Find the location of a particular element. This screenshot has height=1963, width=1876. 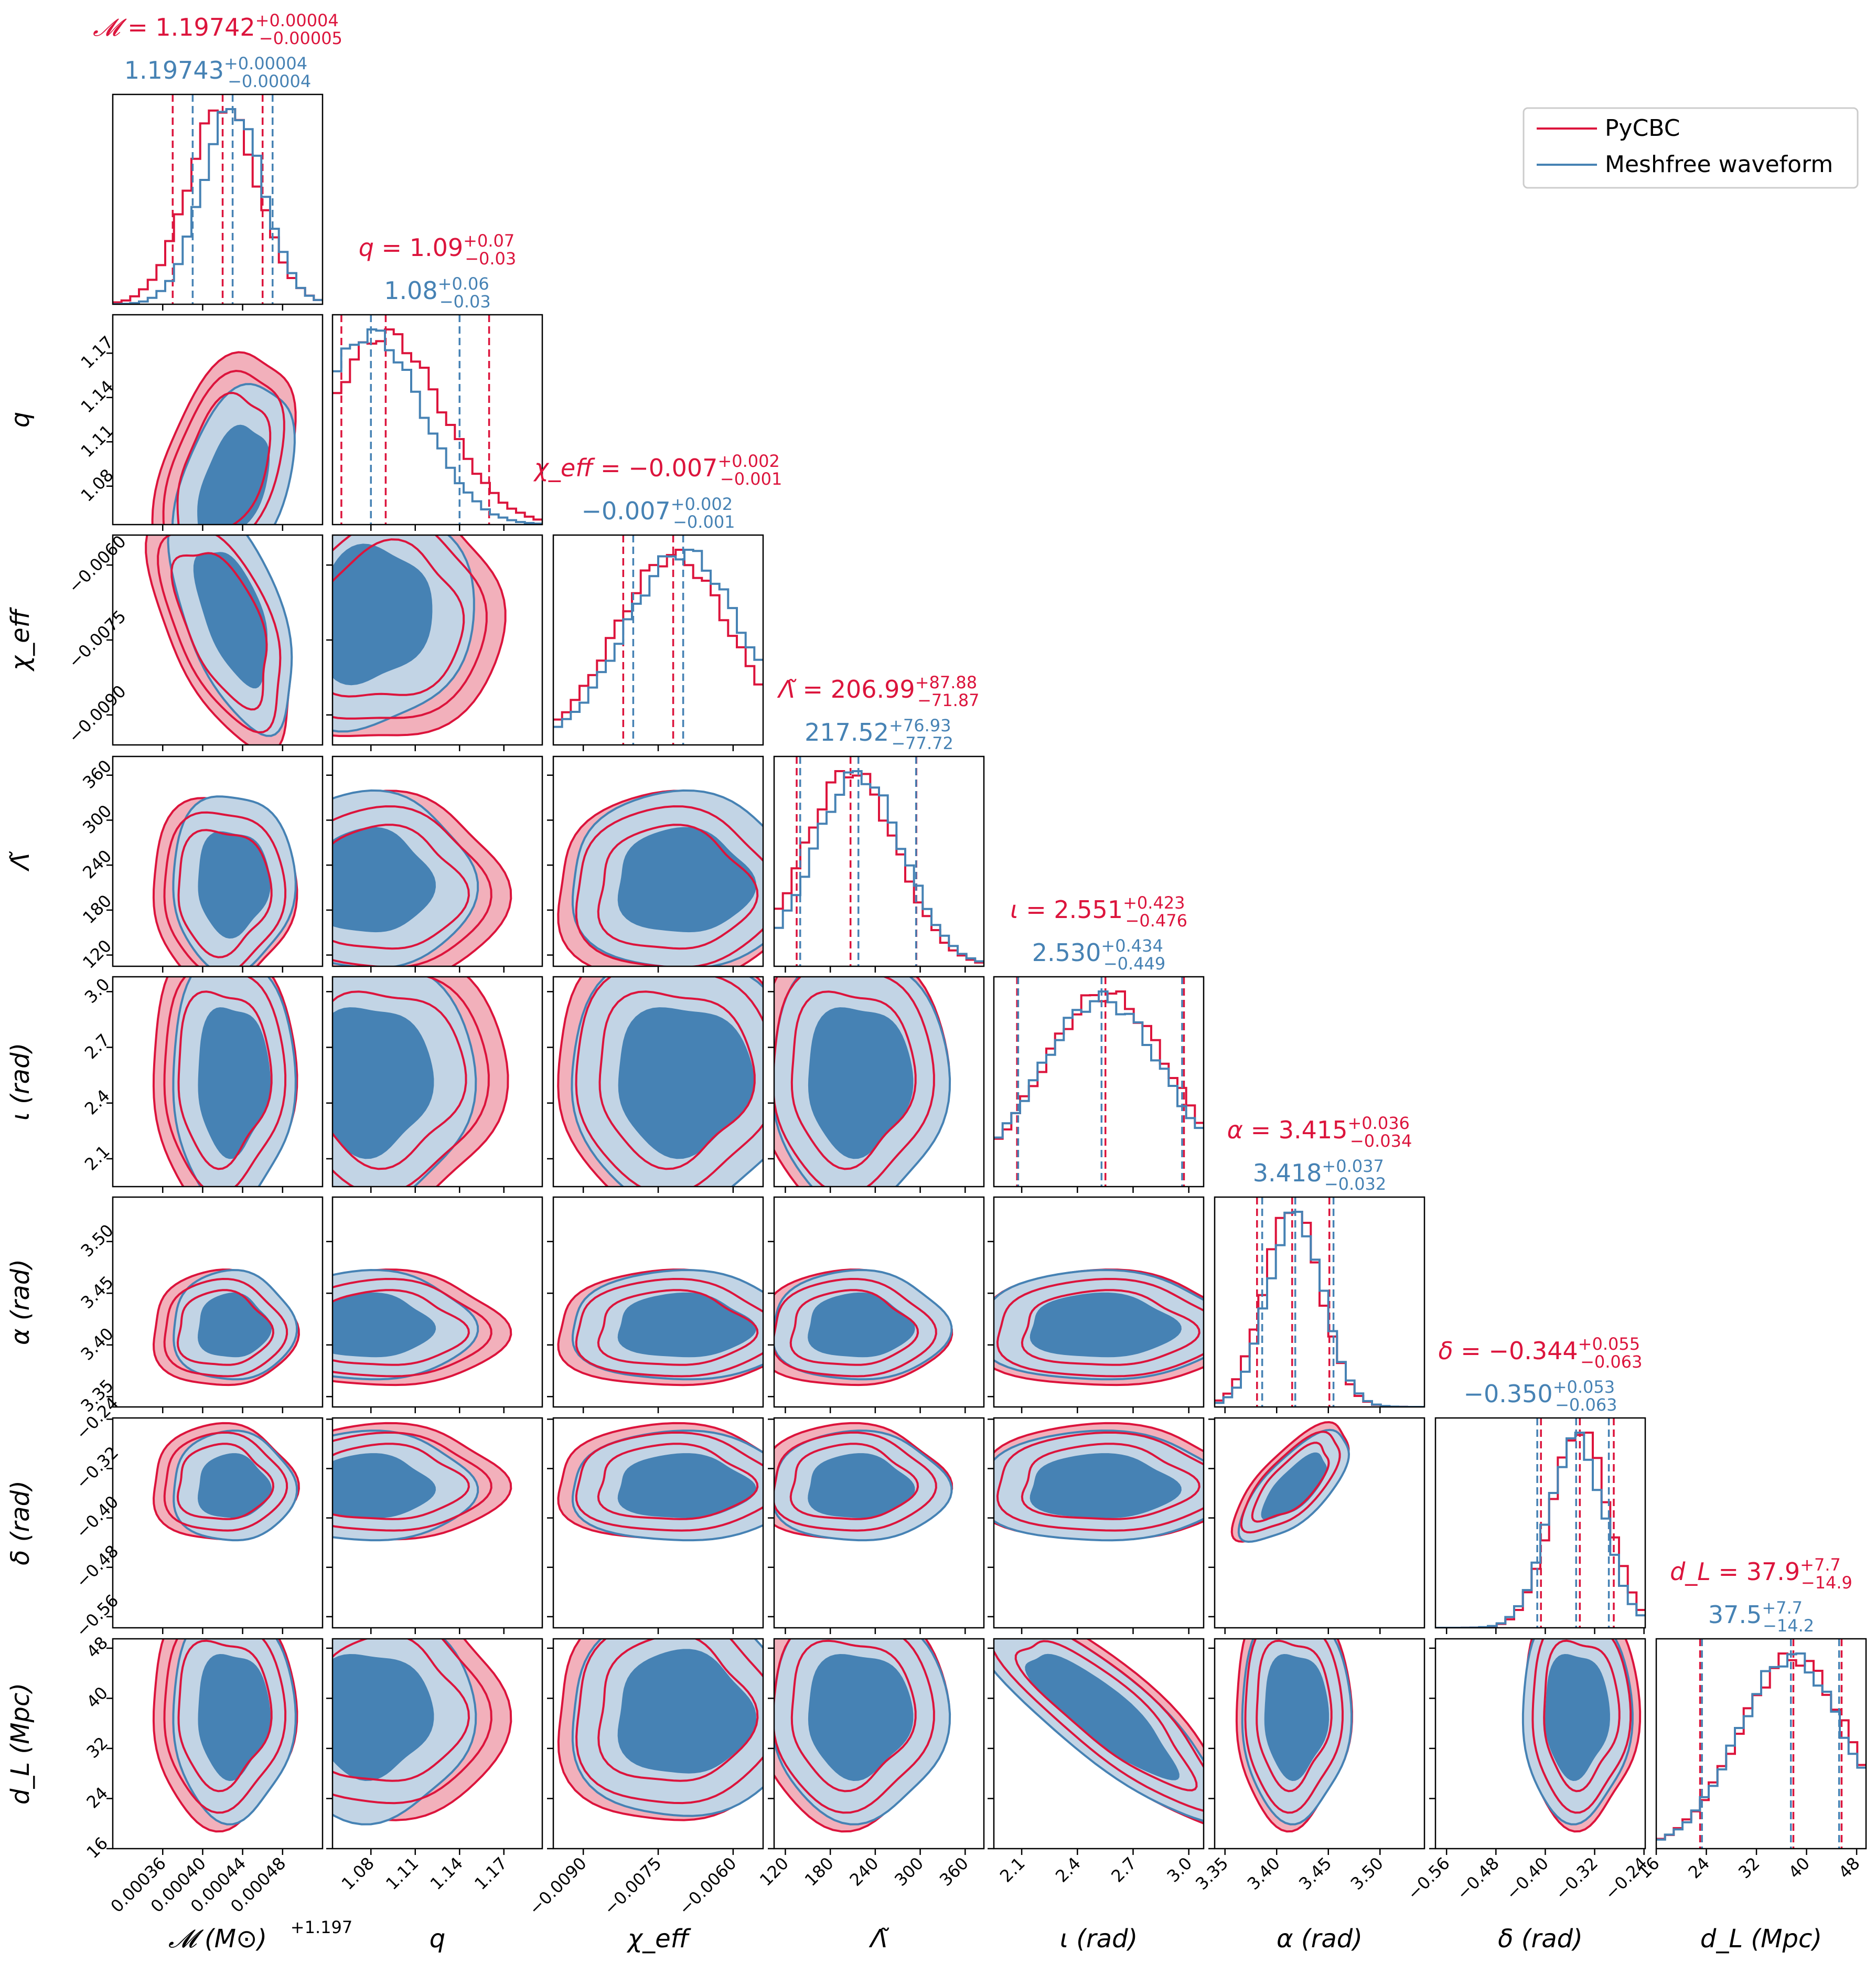

x-tick-label: 1.17 is located at coordinates (490, 1874).